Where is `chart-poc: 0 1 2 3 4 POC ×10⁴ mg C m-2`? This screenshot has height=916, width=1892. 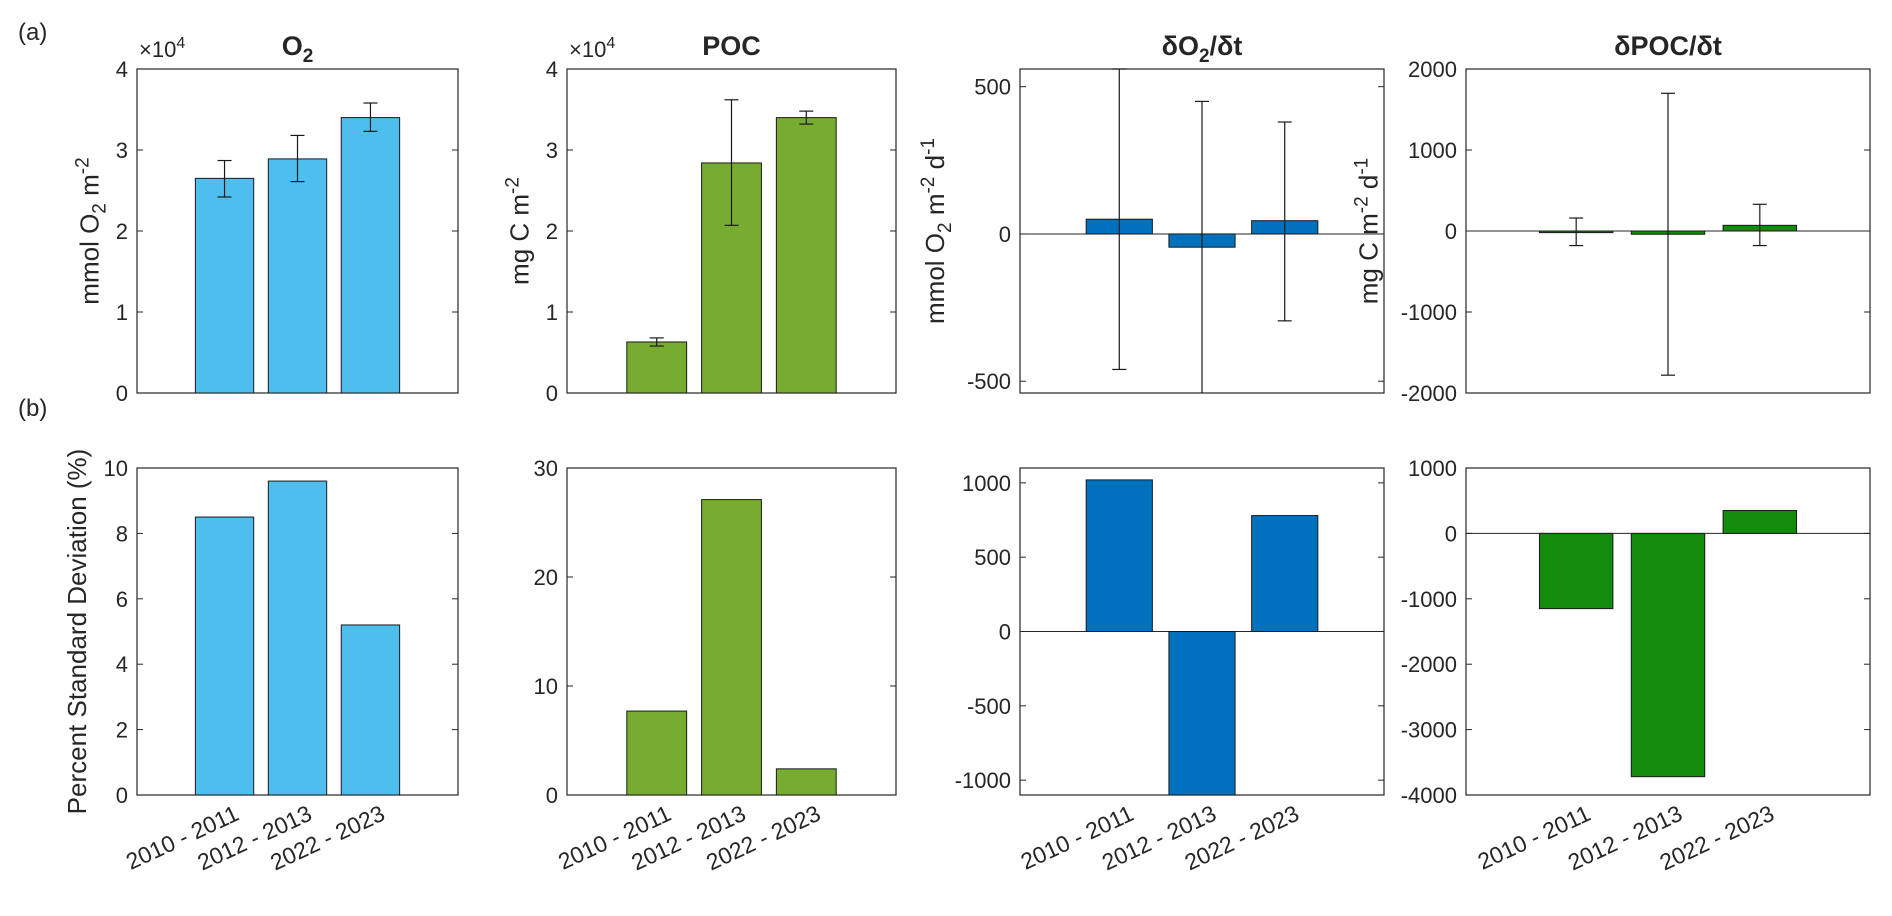
chart-poc: 0 1 2 3 4 POC ×10⁴ mg C m-2 is located at coordinates (700, 218).